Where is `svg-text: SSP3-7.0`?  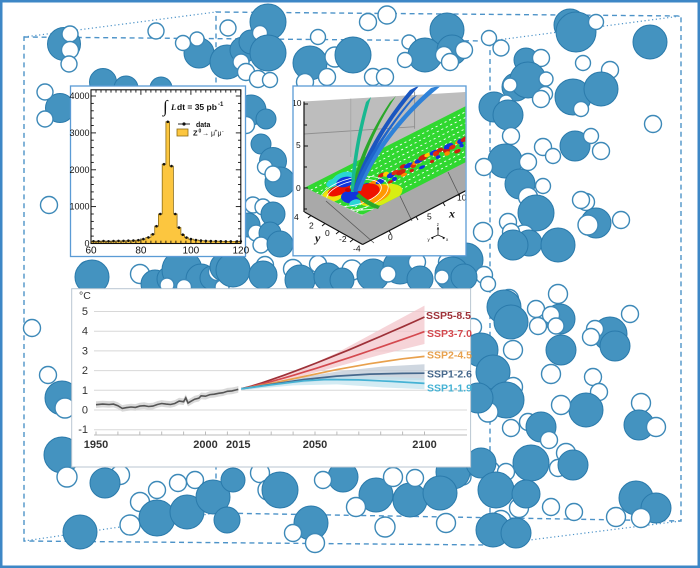
svg-text: SSP3-7.0 is located at coordinates (449, 334).